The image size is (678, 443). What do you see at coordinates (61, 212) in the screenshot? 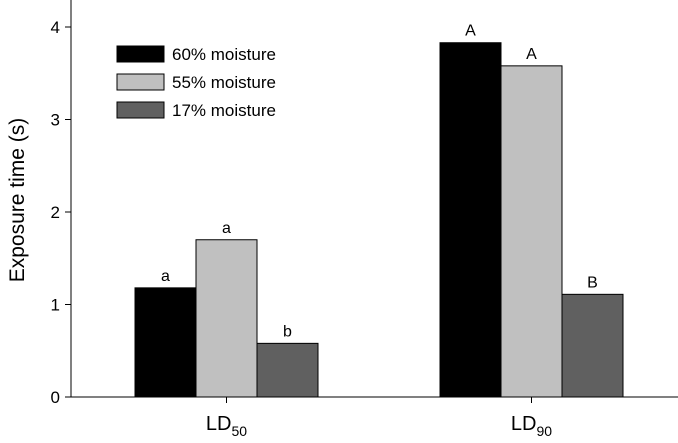
I see `y-ticks: 0 1 2 3 4` at bounding box center [61, 212].